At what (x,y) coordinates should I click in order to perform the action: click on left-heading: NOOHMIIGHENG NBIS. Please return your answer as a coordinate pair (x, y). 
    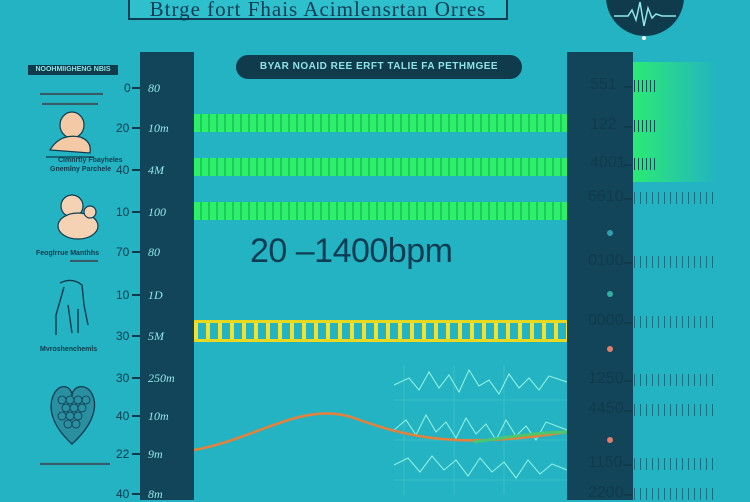
    Looking at the image, I should click on (73, 70).